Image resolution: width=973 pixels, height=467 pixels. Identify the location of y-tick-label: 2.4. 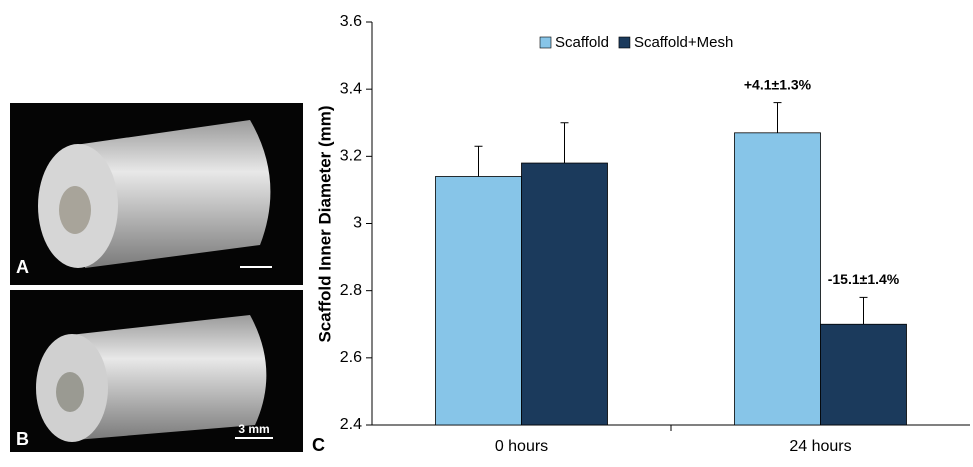
(351, 424).